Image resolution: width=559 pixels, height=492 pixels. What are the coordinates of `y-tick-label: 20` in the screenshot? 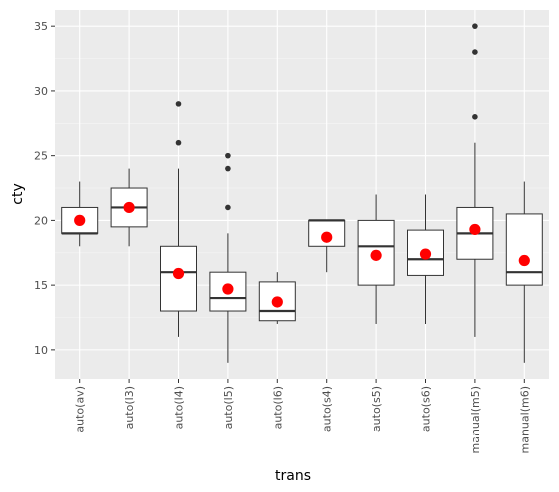 It's located at (41, 220).